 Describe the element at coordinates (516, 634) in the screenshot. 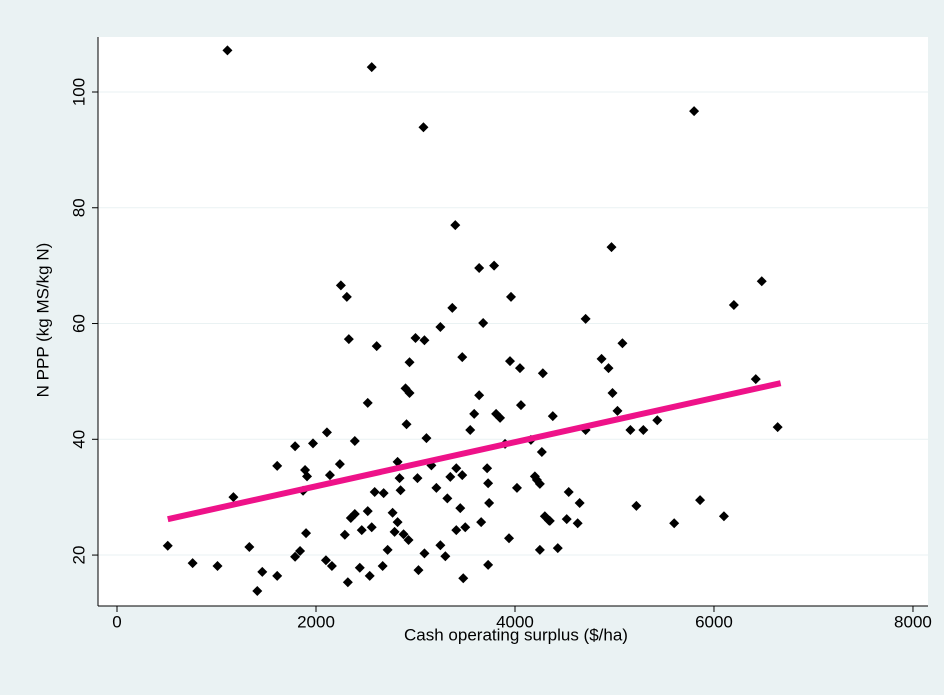

I see `x-axis-title: Cash operating surplus ($/ha)` at that location.